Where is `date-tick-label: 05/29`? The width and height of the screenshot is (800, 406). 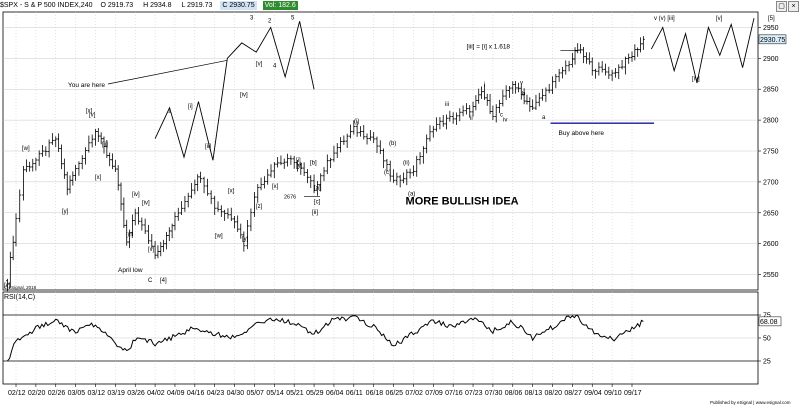
date-tick-label: 05/29 is located at coordinates (315, 393).